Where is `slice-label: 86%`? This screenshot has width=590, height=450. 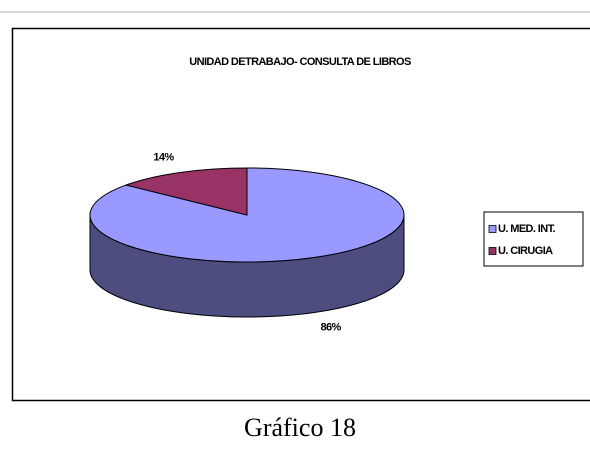
slice-label: 86% is located at coordinates (330, 327).